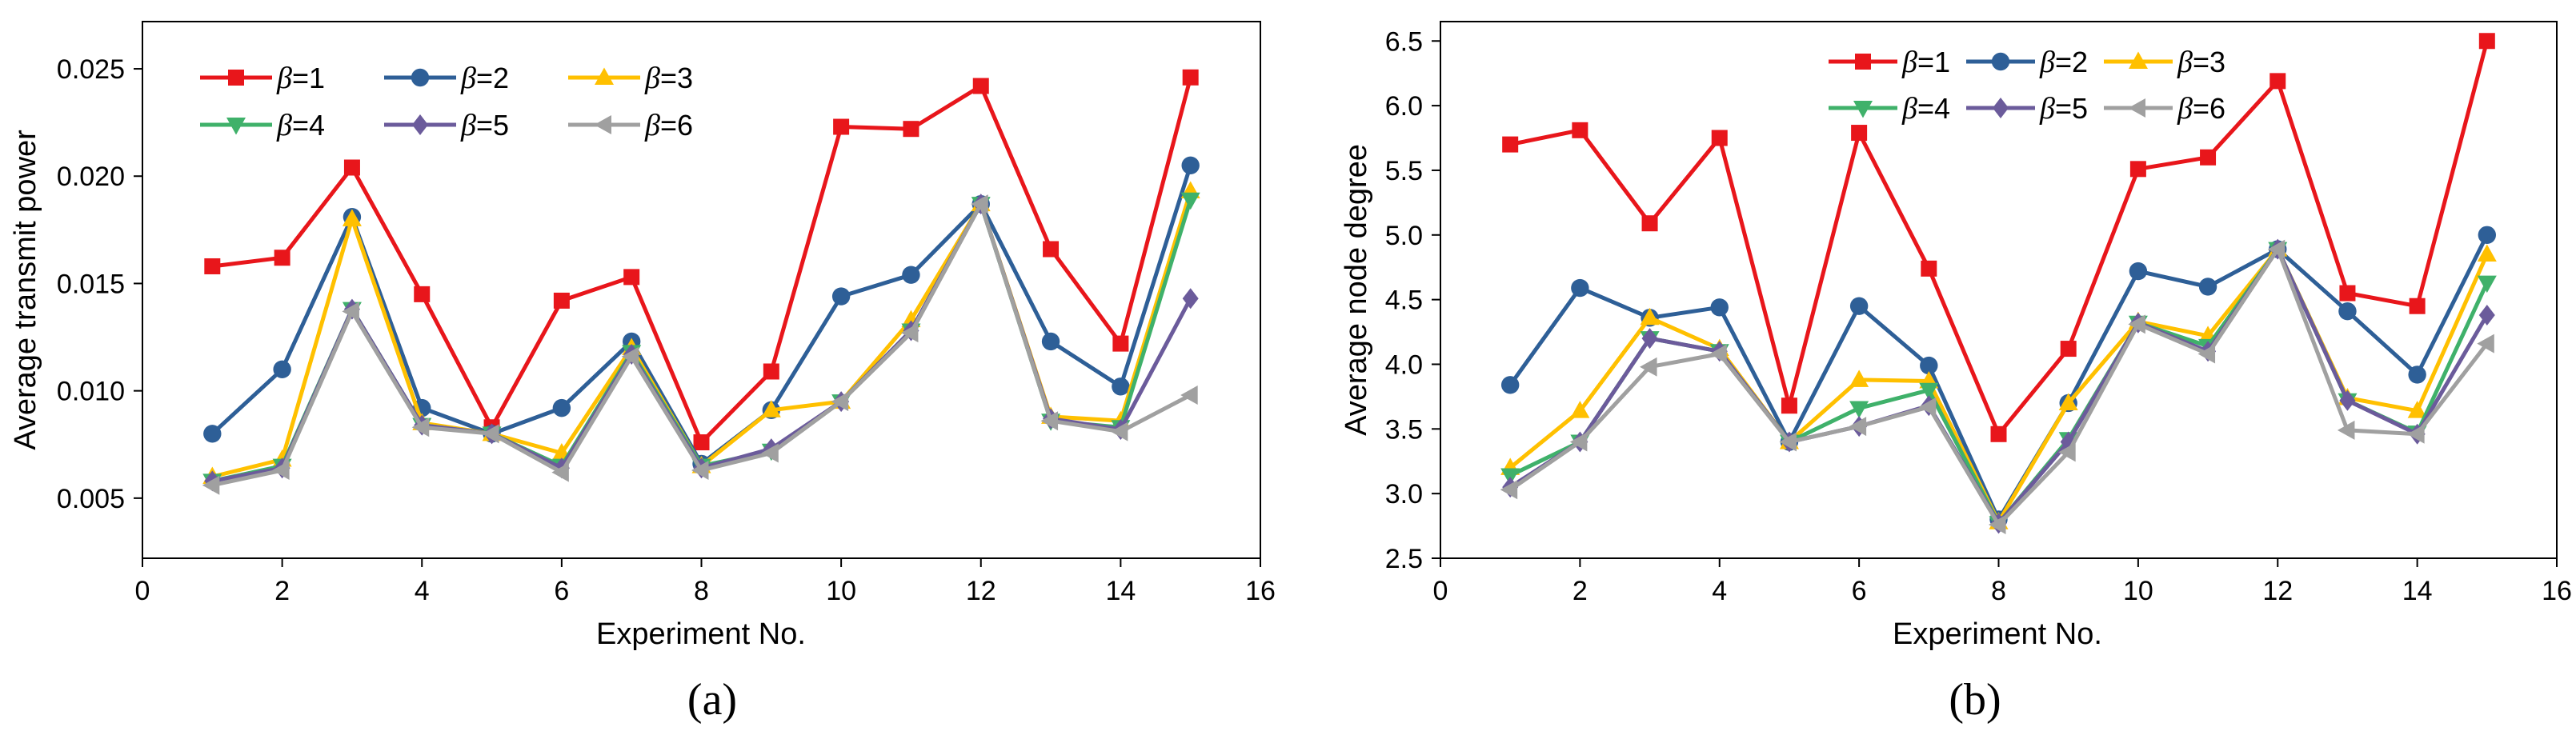 This screenshot has width=2576, height=739. What do you see at coordinates (1404, 365) in the screenshot?
I see `y-tick-label-b-3: 4.0` at bounding box center [1404, 365].